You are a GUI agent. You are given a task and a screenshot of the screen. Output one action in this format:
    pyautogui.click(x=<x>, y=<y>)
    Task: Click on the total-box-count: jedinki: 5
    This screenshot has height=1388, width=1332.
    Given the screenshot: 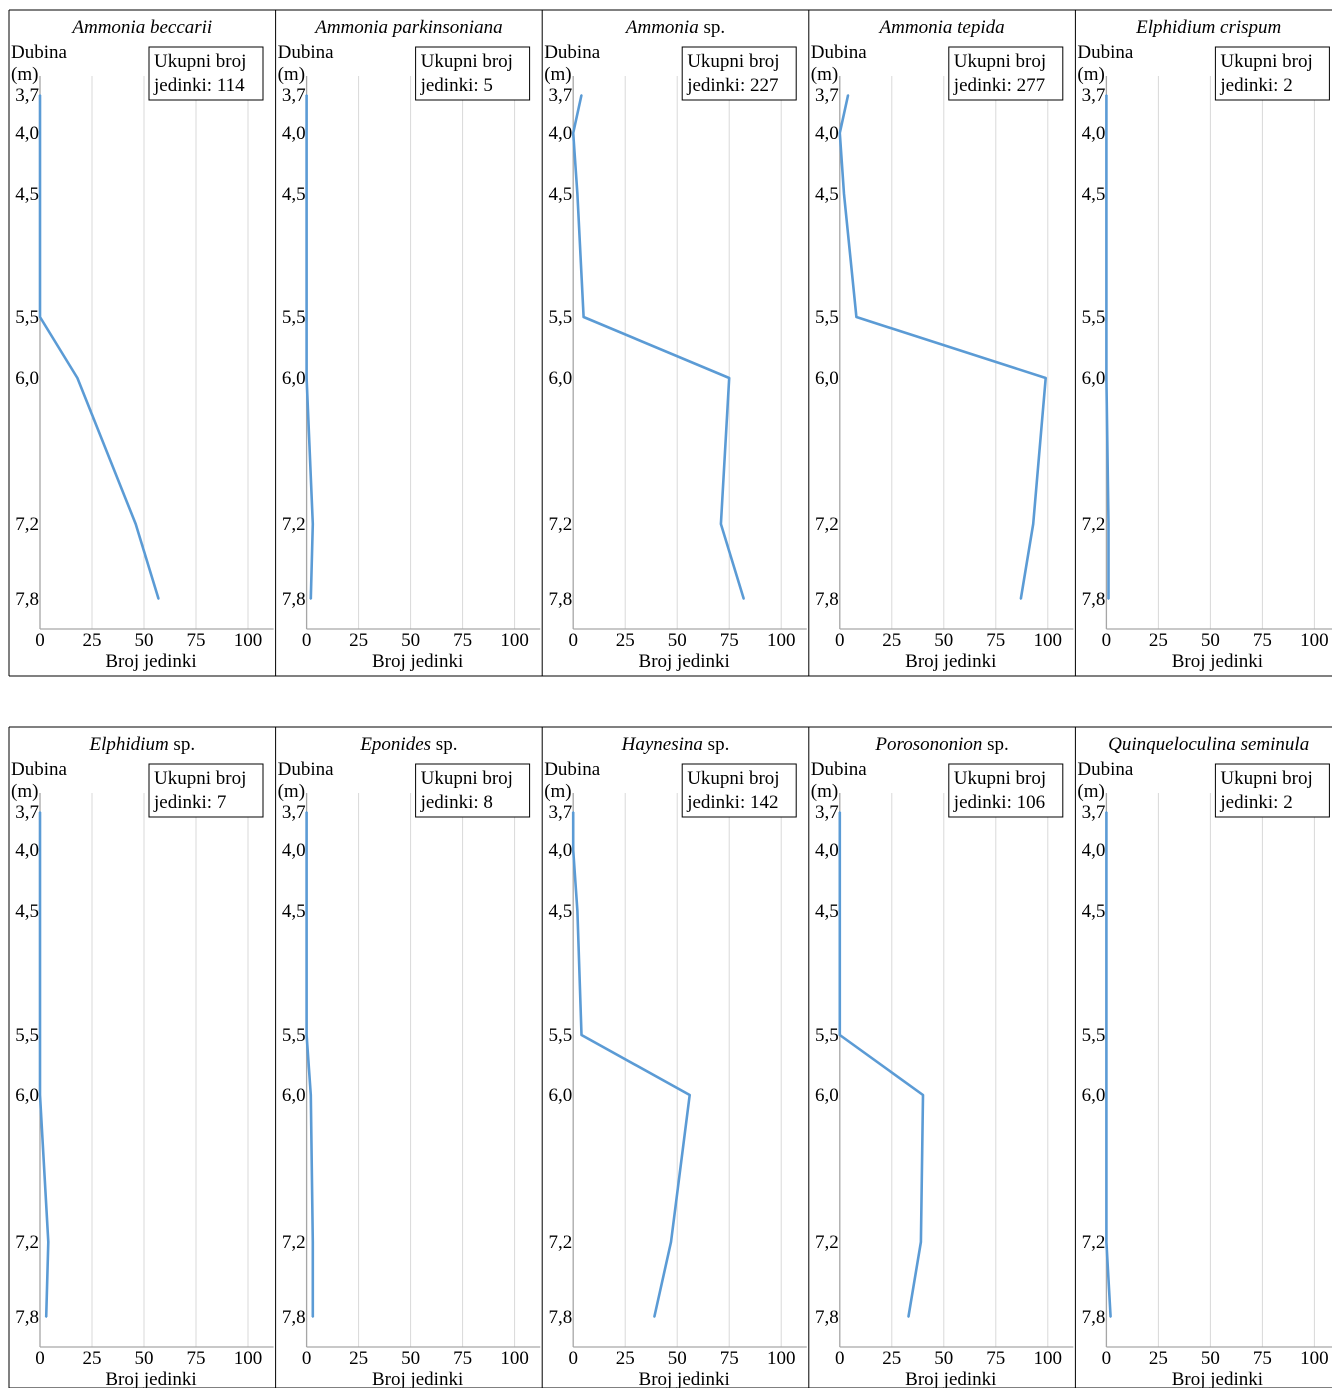 What is the action you would take?
    pyautogui.click(x=456, y=85)
    